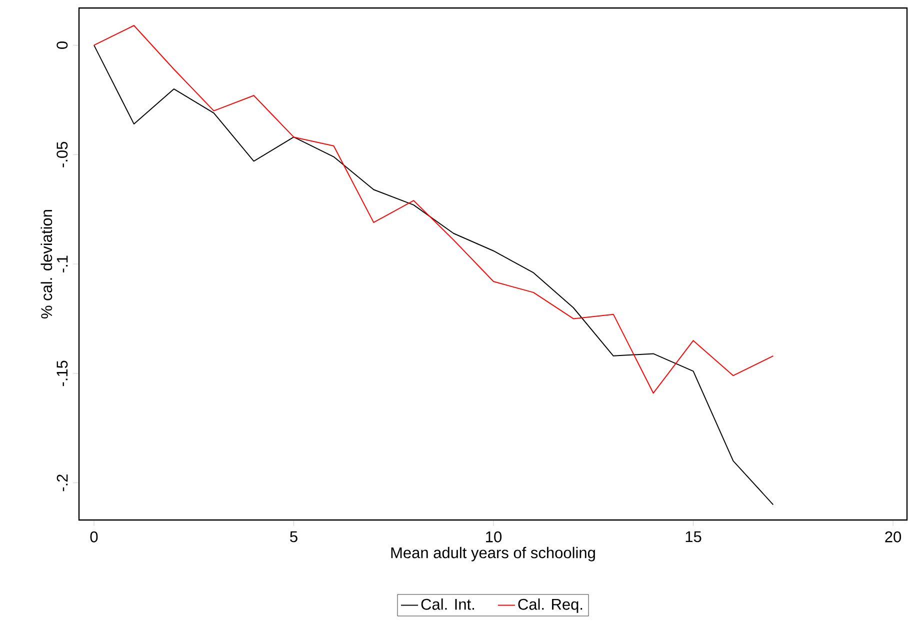  What do you see at coordinates (550, 605) in the screenshot?
I see `legend-label: Cal. Req.` at bounding box center [550, 605].